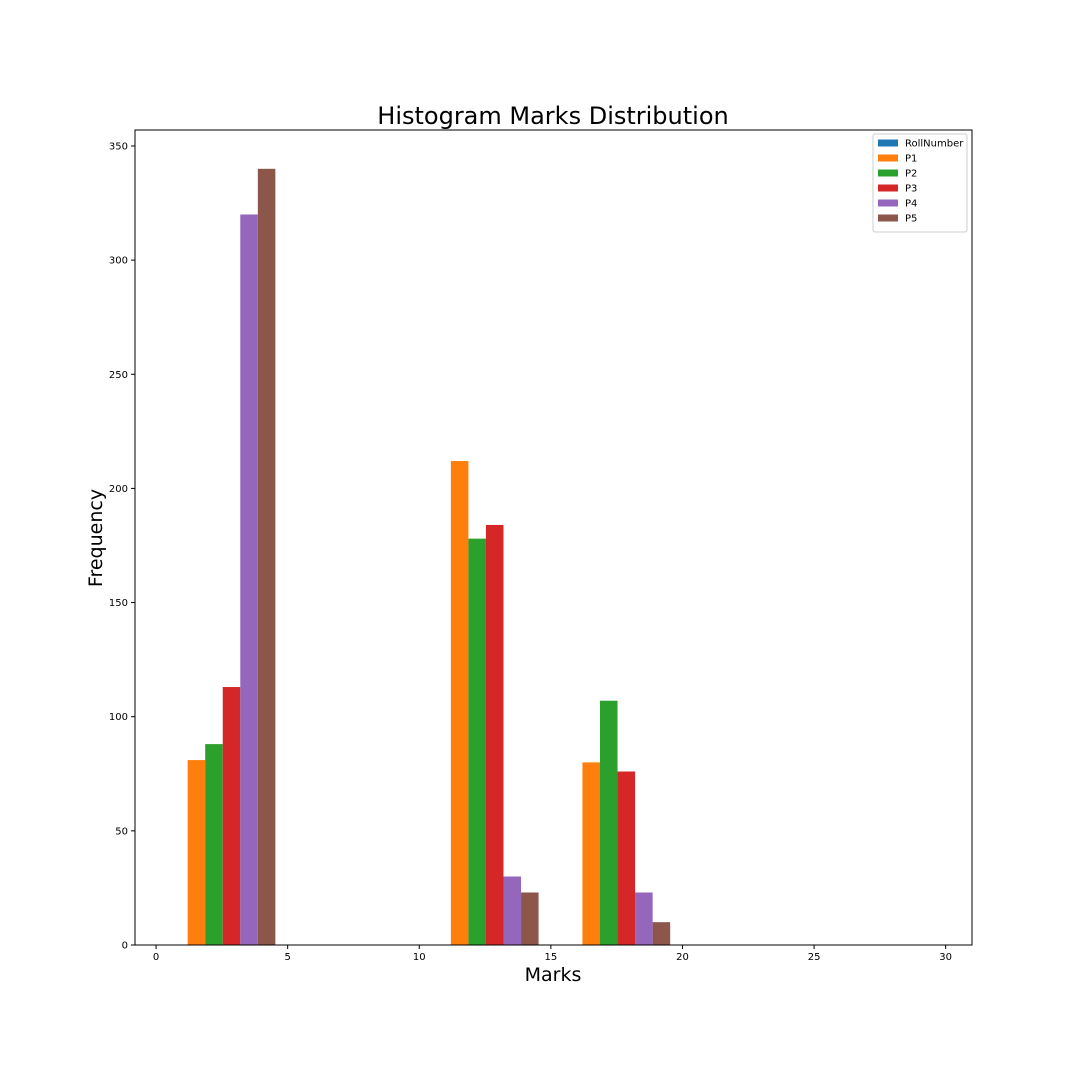 The height and width of the screenshot is (1080, 1080). What do you see at coordinates (888, 158) in the screenshot?
I see `legend-swatch-p1` at bounding box center [888, 158].